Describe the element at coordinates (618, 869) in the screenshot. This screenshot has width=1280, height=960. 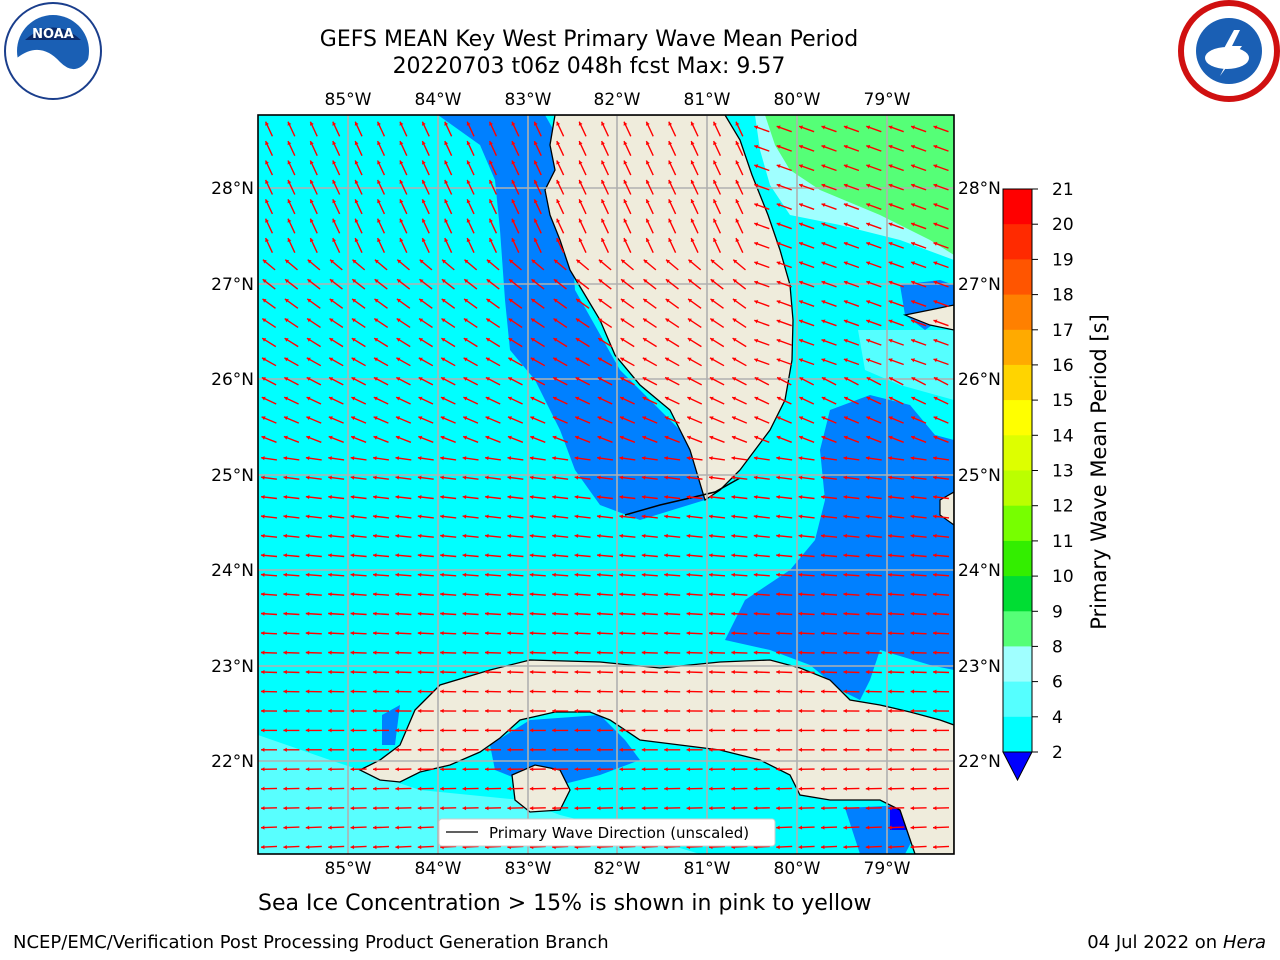
I see `lon-labels-bottom: 85°W 84°W 83°W 82°W 81°W 80°W 79°W` at that location.